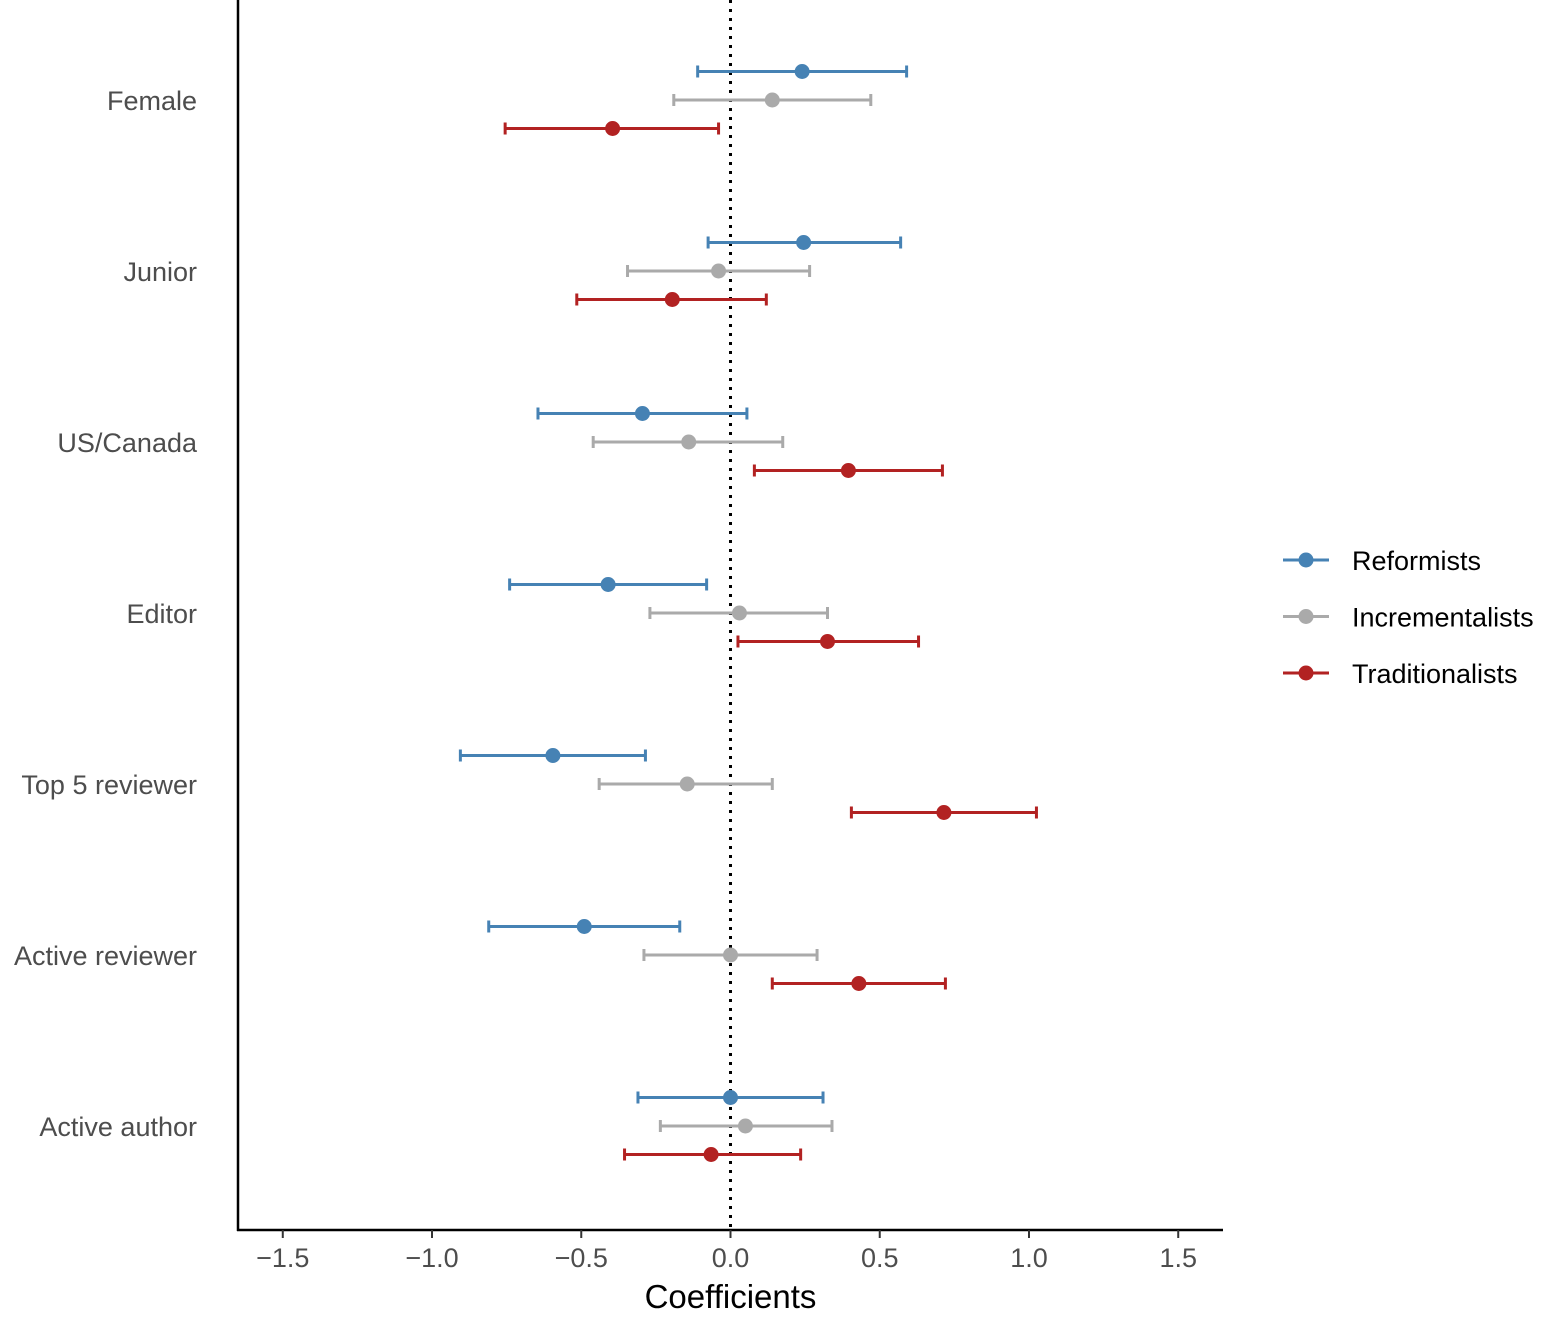  What do you see at coordinates (731, 1296) in the screenshot?
I see `x-axis-title: Coefficients` at bounding box center [731, 1296].